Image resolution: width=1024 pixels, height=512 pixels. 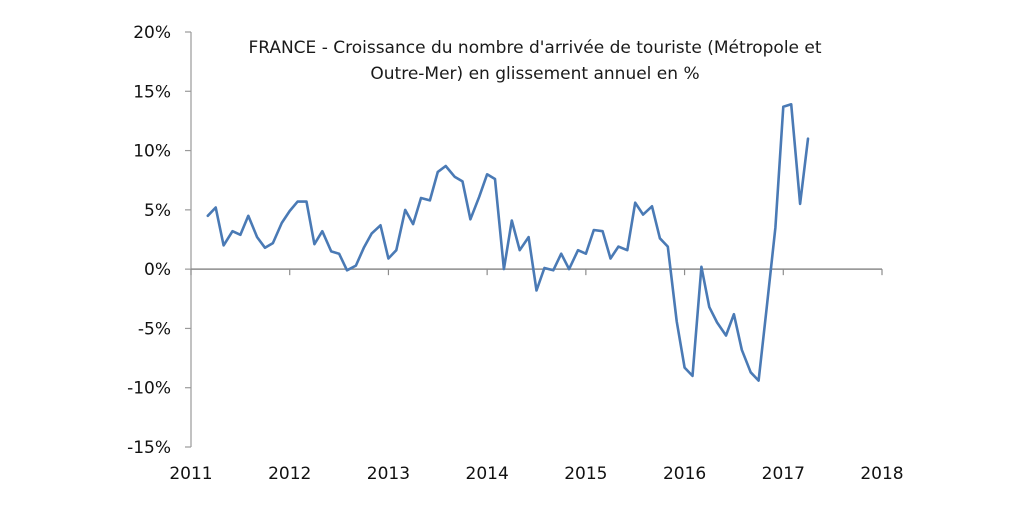 What do you see at coordinates (152, 33) in the screenshot?
I see `y-tick-label: 20%` at bounding box center [152, 33].